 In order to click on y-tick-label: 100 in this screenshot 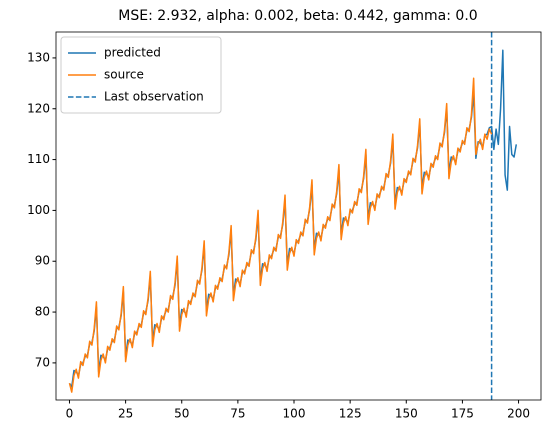, I will do `click(38, 210)`.